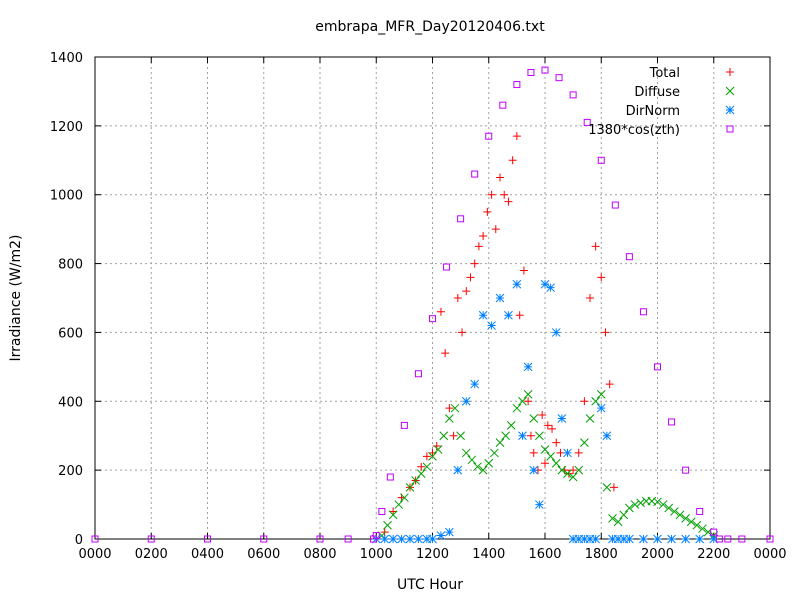 The height and width of the screenshot is (605, 800). What do you see at coordinates (634, 130) in the screenshot?
I see `legend-label-1380-cos-zth: 1380*cos(zth)` at bounding box center [634, 130].